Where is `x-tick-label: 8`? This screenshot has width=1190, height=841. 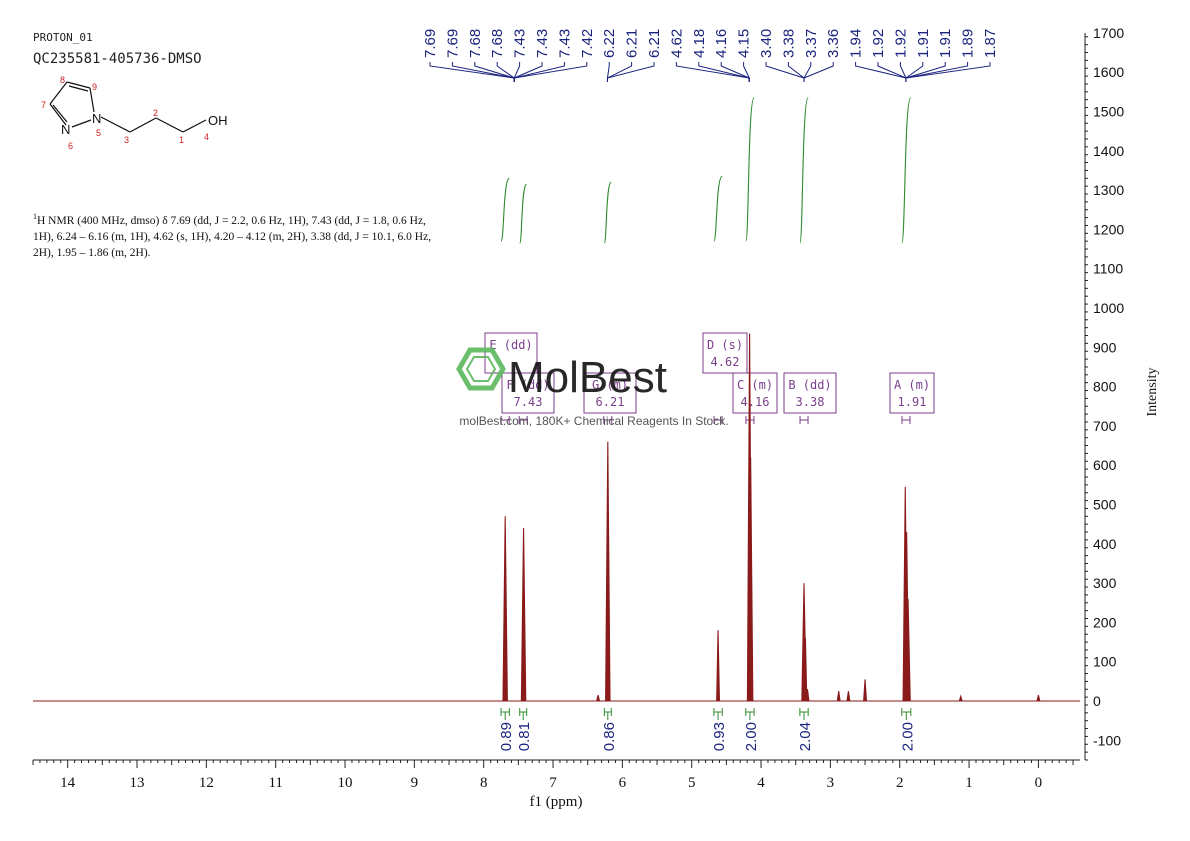 x-tick-label: 8 is located at coordinates (484, 783).